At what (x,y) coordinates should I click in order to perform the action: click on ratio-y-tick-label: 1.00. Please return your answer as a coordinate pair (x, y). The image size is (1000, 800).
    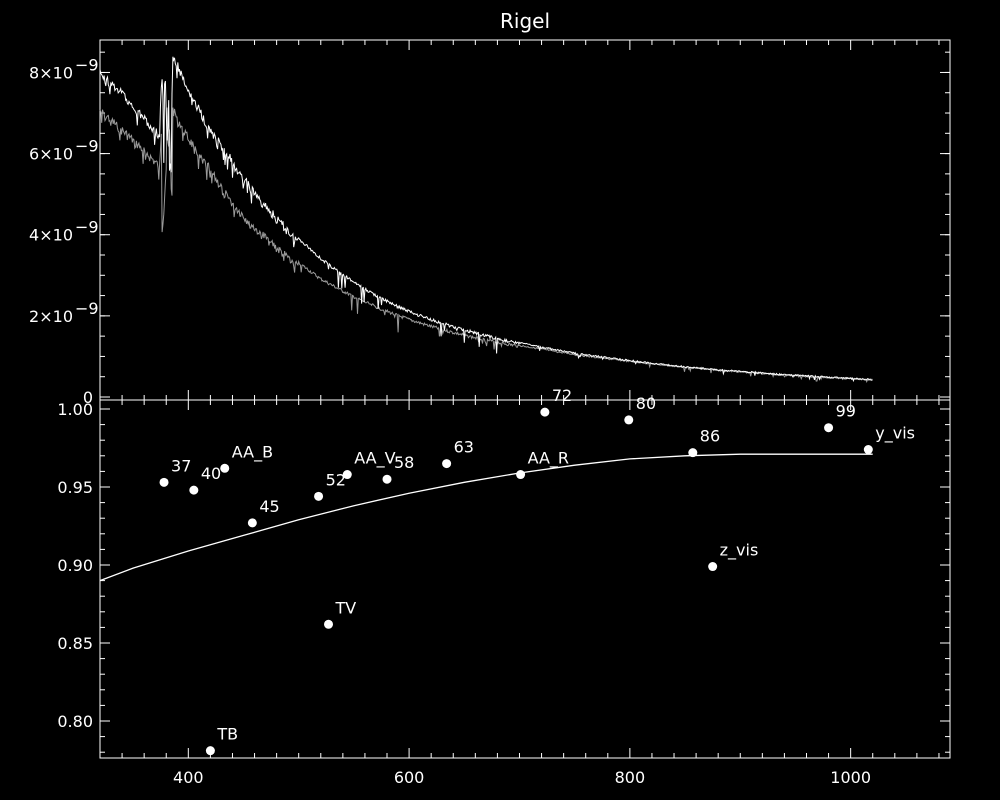
    Looking at the image, I should click on (75, 409).